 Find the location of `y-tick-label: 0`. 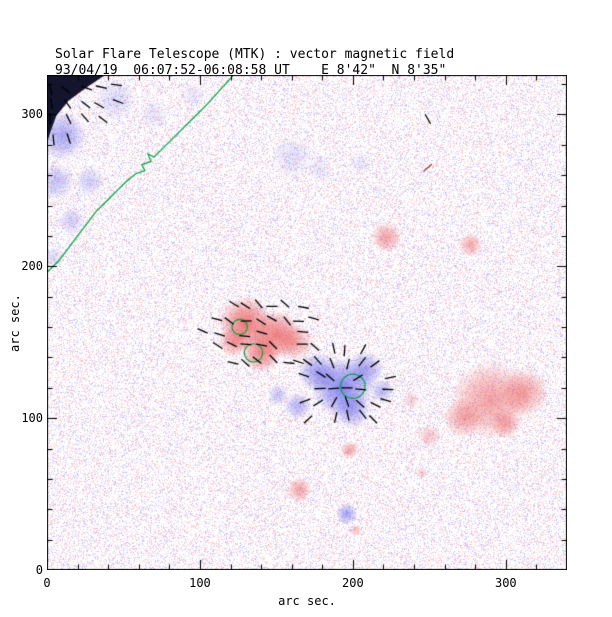

y-tick-label: 0 is located at coordinates (39, 570).